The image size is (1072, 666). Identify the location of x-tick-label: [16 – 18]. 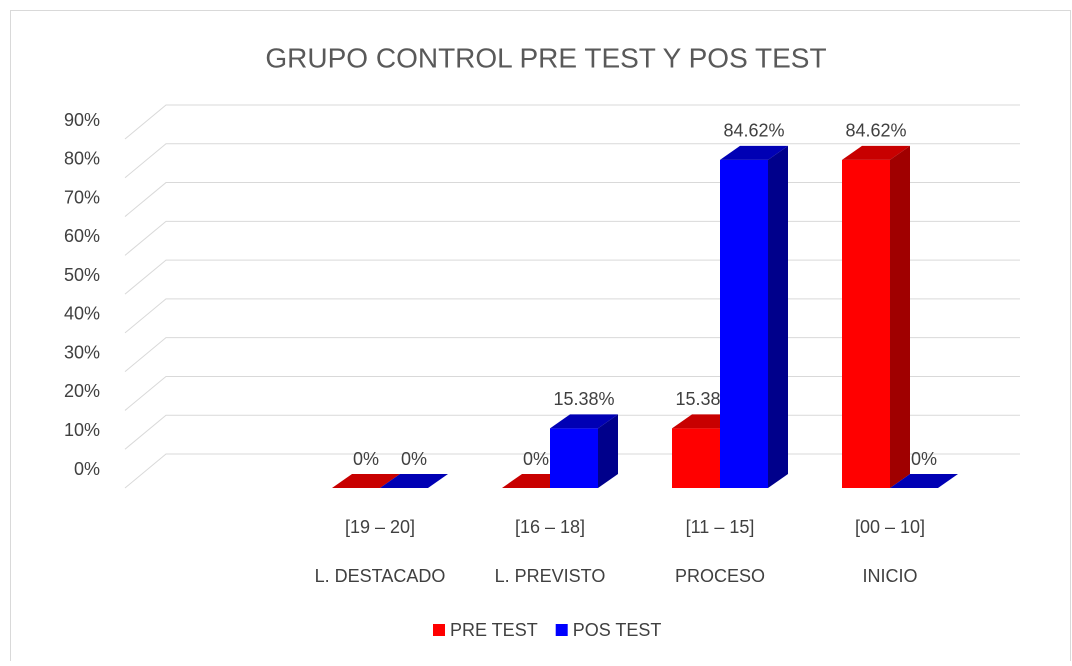
(550, 527).